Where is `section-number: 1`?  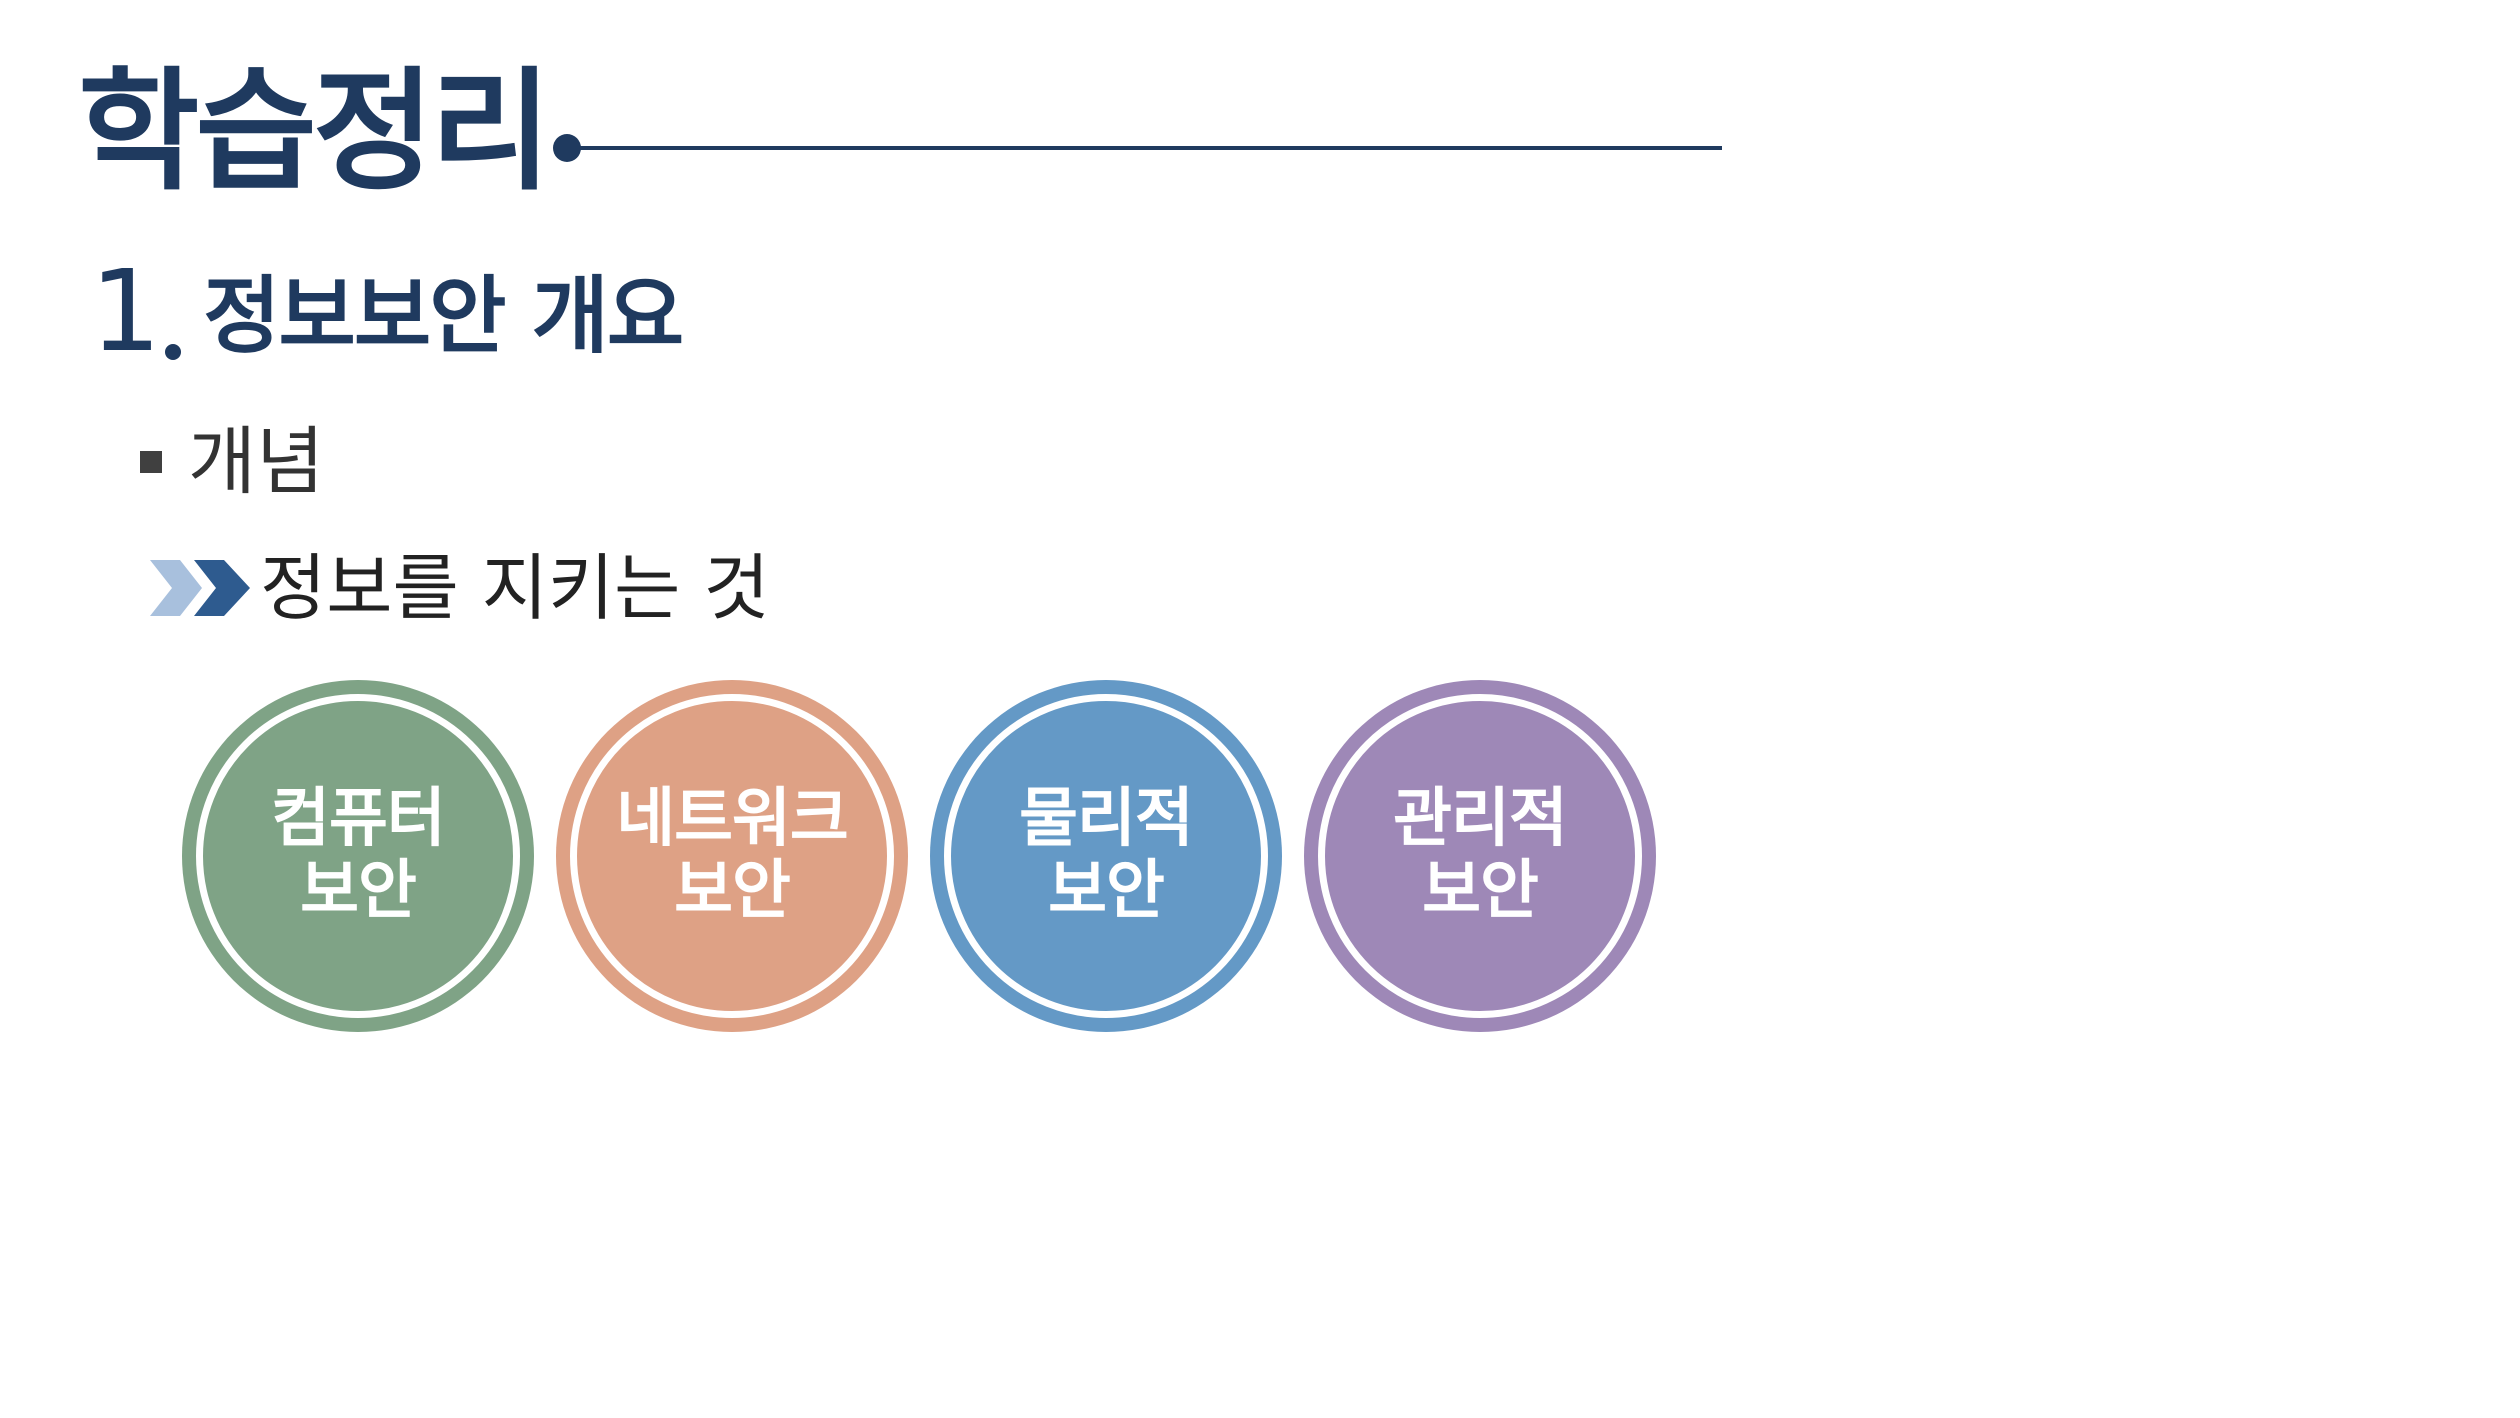 section-number: 1 is located at coordinates (125, 312).